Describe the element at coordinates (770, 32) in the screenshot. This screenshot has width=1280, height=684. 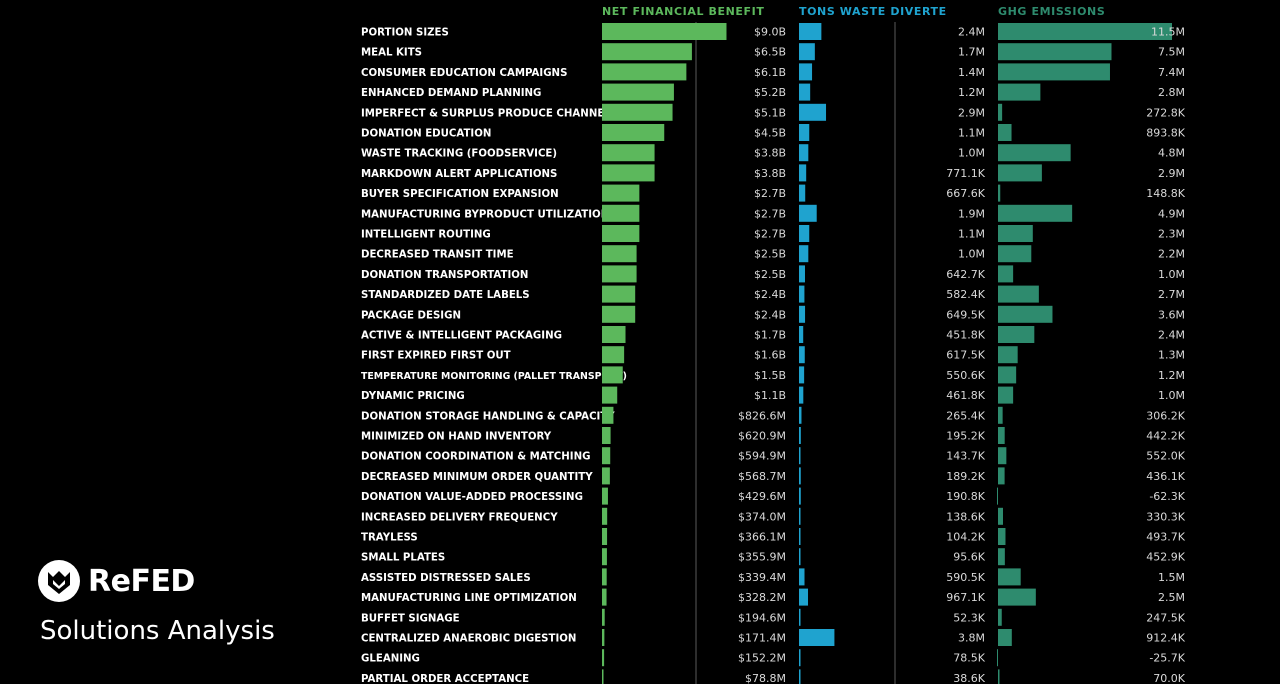
I see `value-label-financial: $9.0B` at that location.